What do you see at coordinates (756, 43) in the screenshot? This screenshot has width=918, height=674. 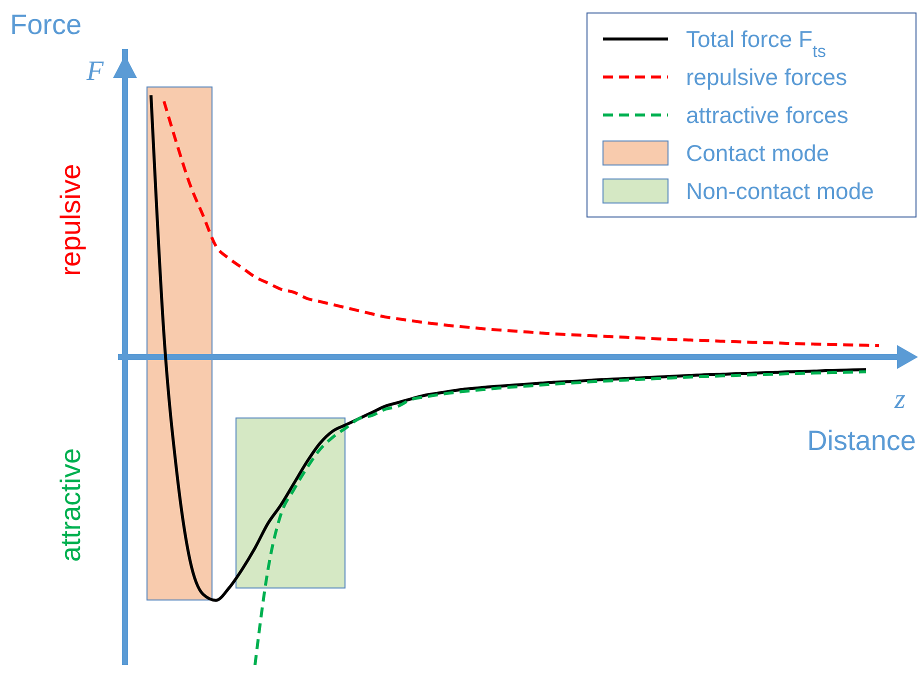 I see `legend-label: Total force F$_{ts}$` at bounding box center [756, 43].